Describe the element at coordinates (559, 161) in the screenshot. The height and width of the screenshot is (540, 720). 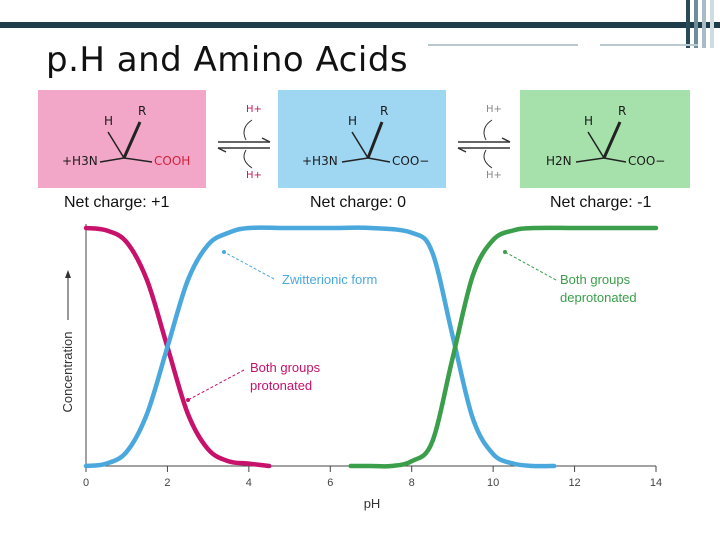
I see `struct-amino-group: H2N` at that location.